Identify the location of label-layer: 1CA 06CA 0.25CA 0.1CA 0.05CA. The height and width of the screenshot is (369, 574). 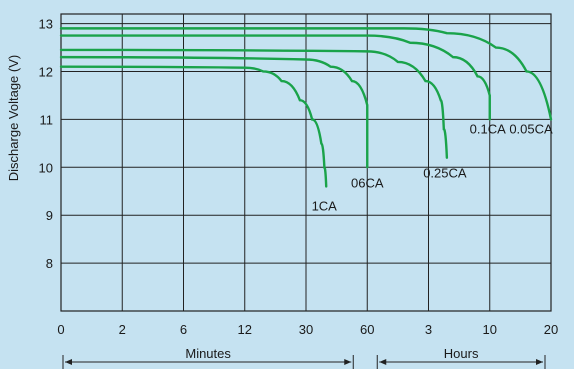
(432, 167).